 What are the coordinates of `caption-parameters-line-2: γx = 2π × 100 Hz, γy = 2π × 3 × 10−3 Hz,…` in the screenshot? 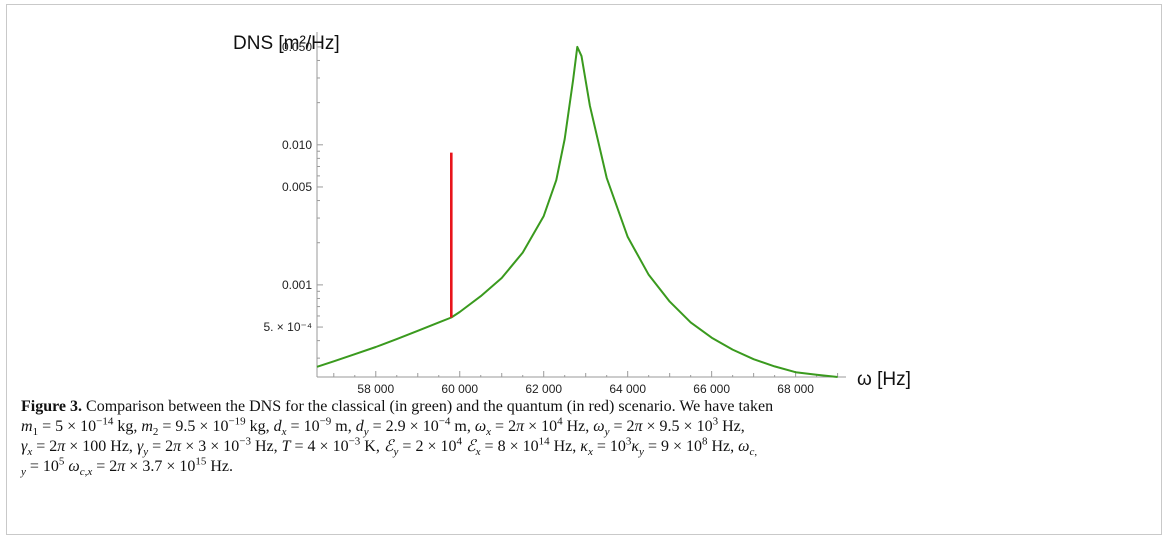 It's located at (389, 447).